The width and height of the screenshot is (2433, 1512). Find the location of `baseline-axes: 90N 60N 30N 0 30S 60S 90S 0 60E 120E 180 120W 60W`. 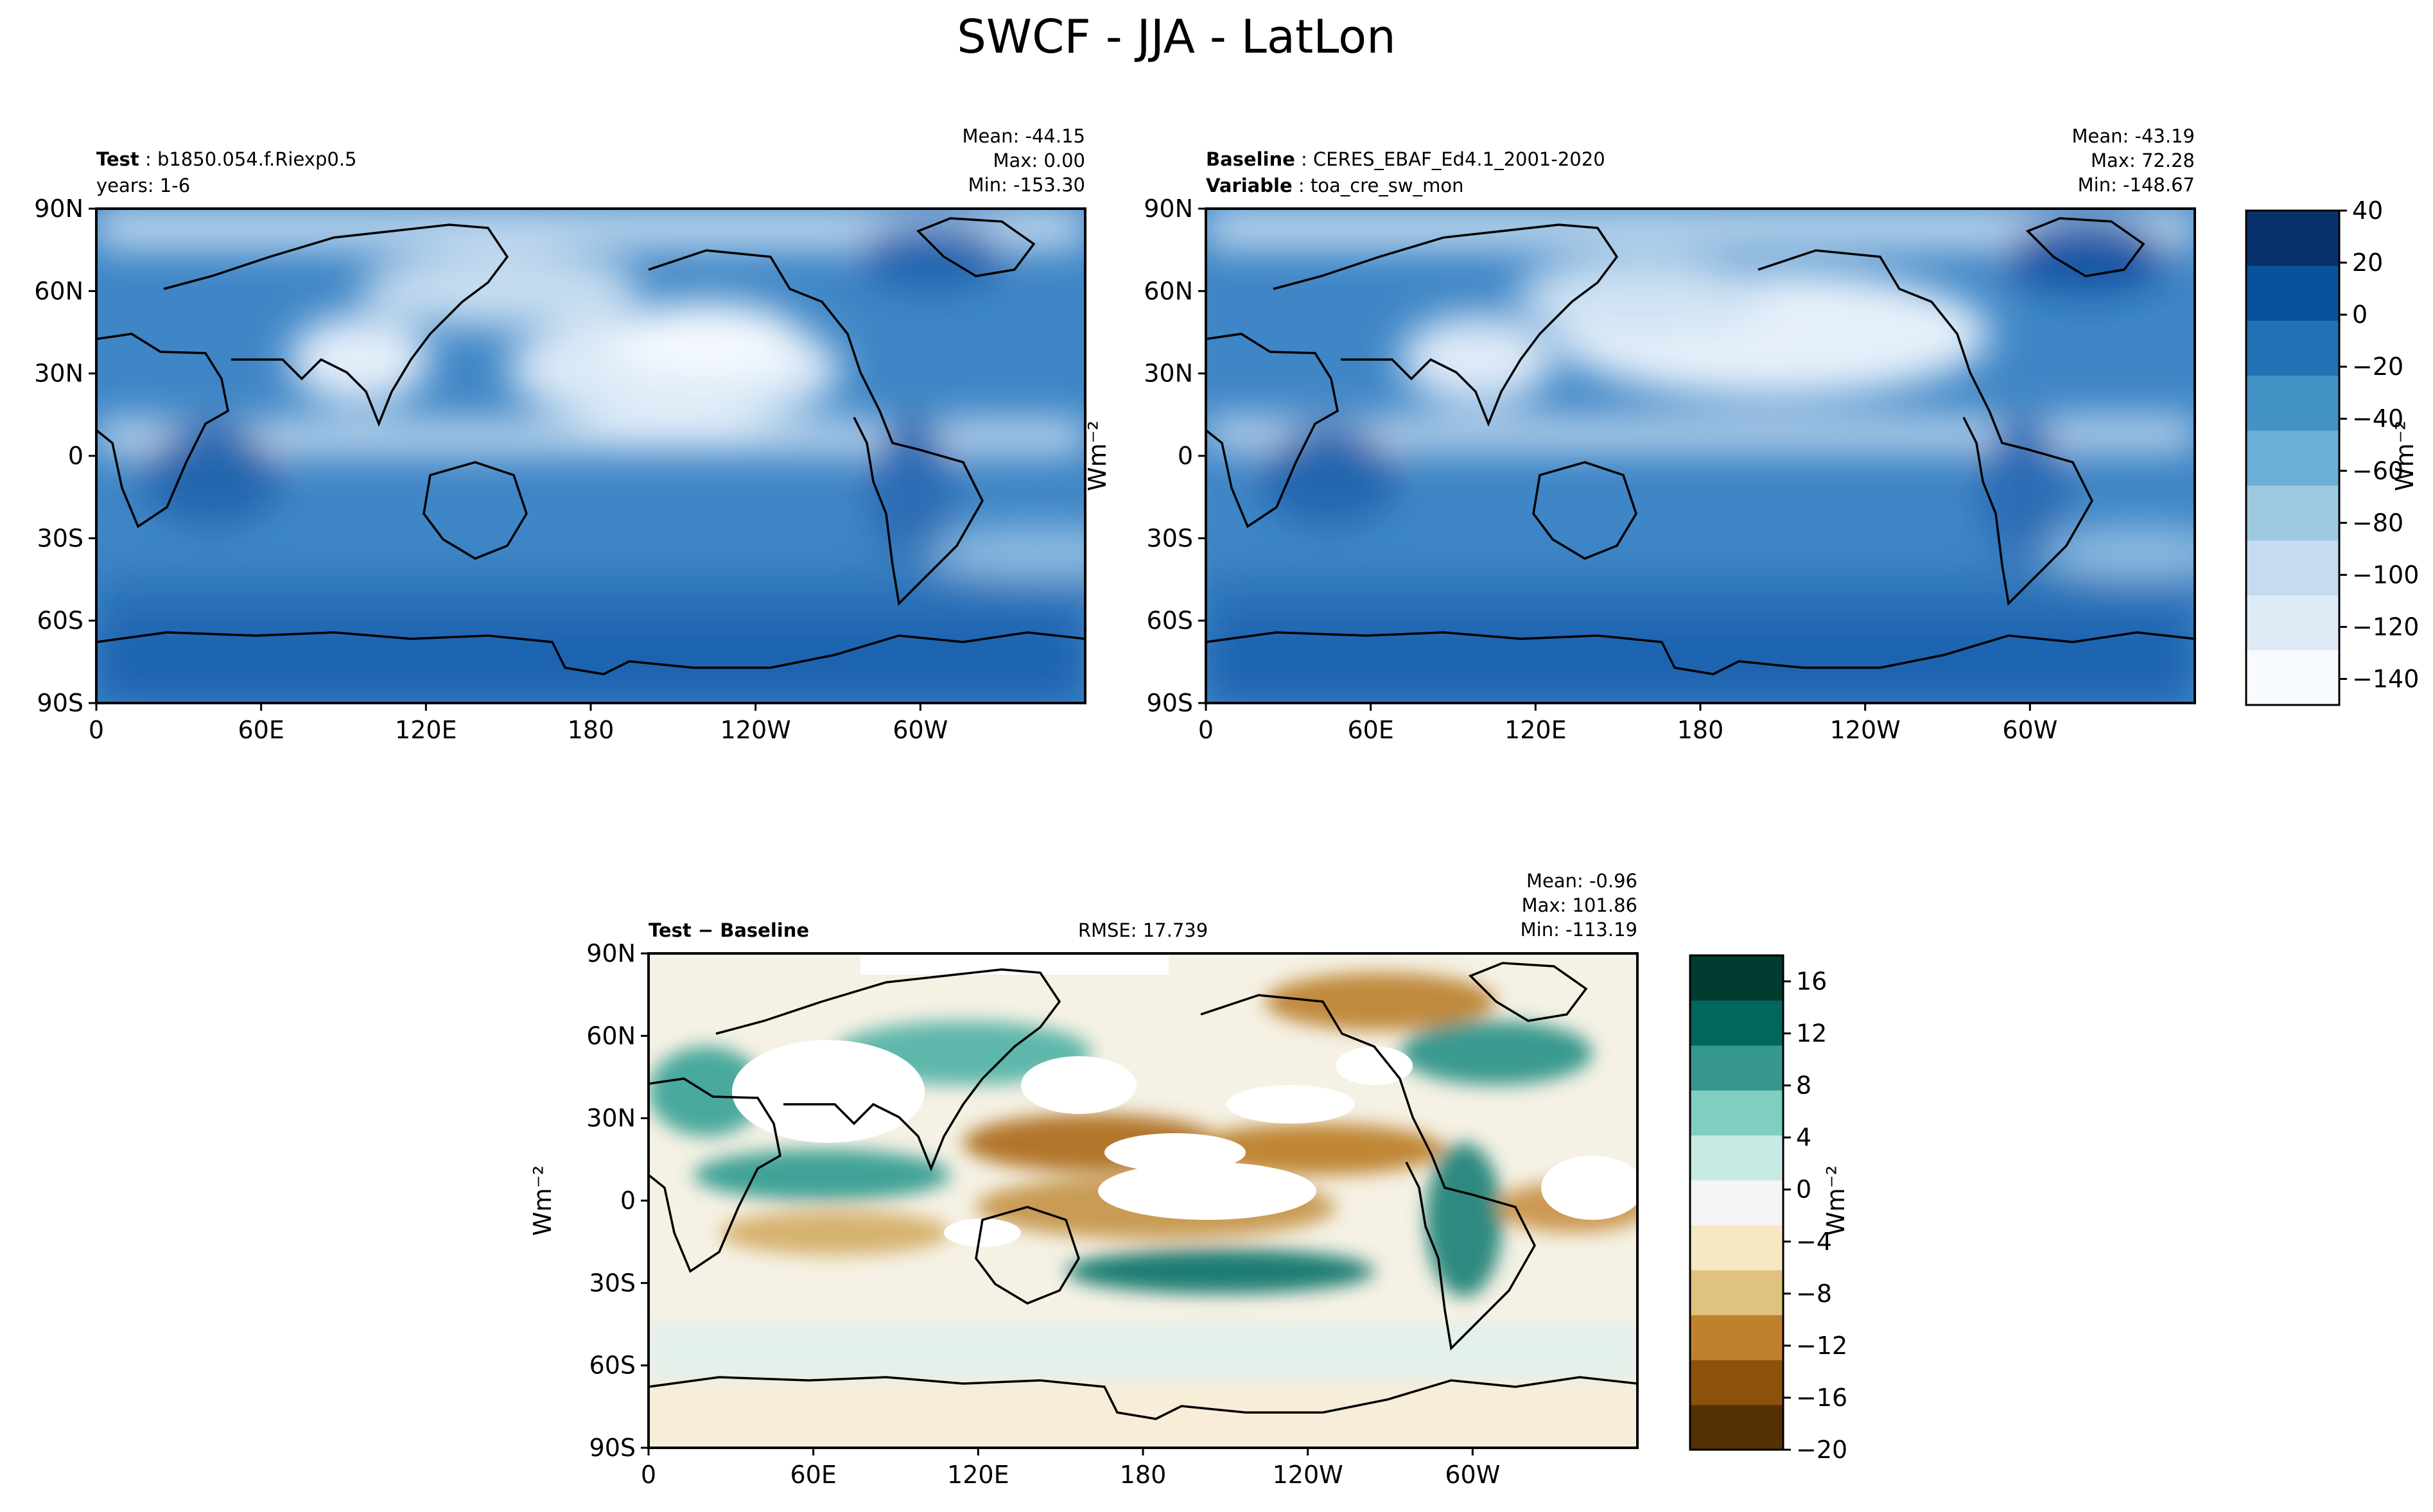

baseline-axes: 90N 60N 30N 0 30S 60S 90S 0 60E 120E 180 120W 60W is located at coordinates (1600, 469).